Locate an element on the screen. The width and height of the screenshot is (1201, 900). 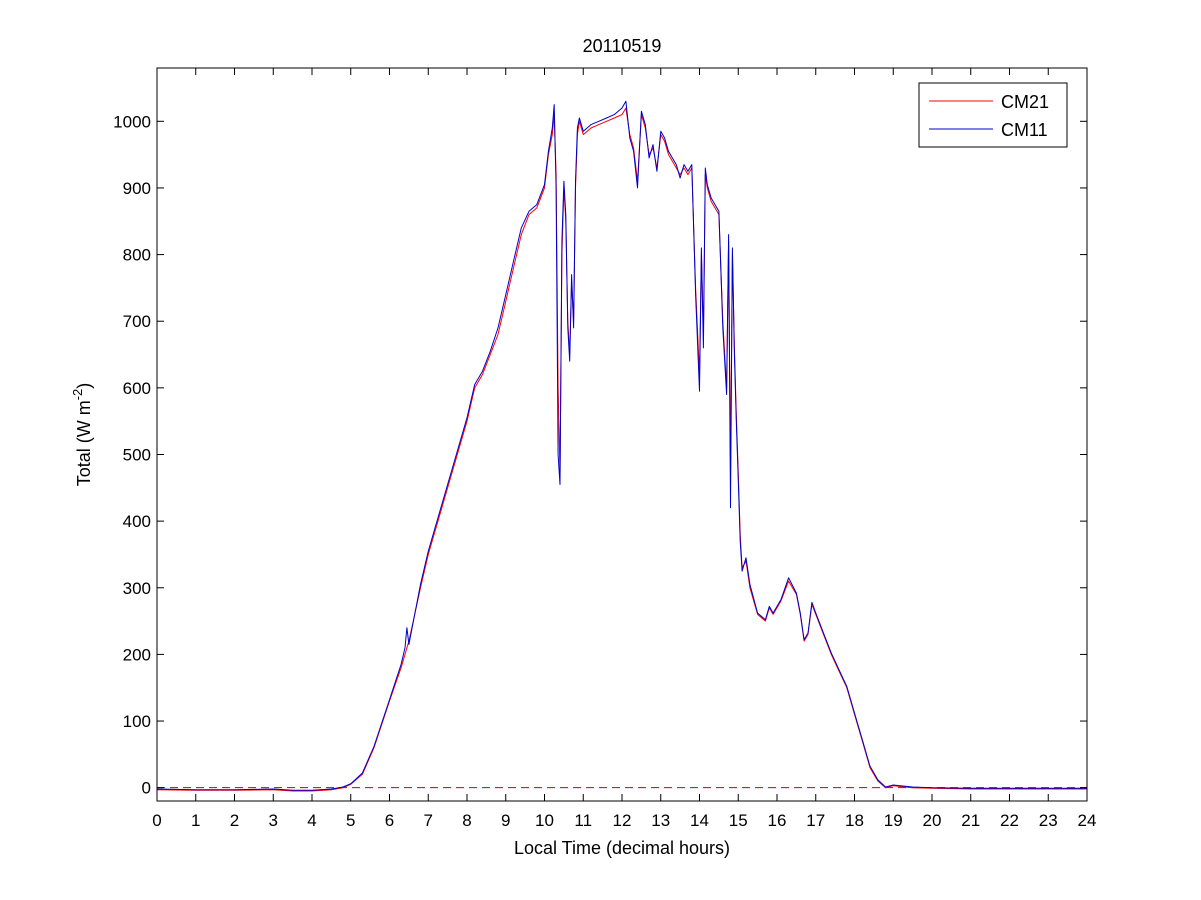
x-tick-label: 1 is located at coordinates (195, 820).